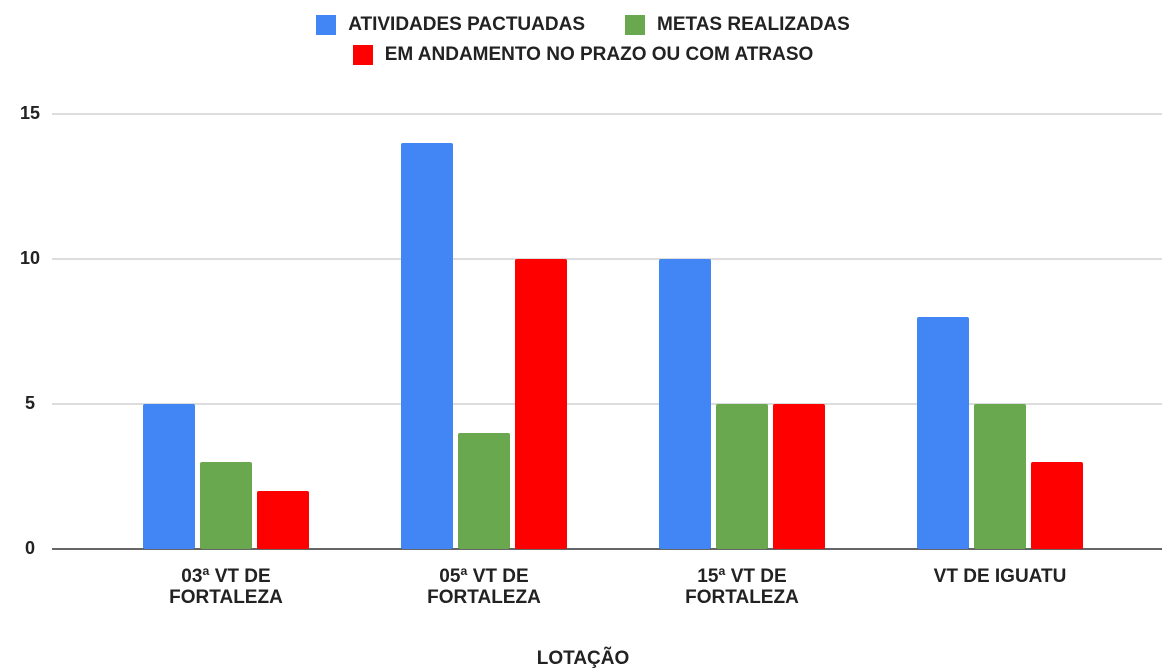  What do you see at coordinates (742, 587) in the screenshot?
I see `x-tick-label: 15ª VT DE FORTALEZA` at bounding box center [742, 587].